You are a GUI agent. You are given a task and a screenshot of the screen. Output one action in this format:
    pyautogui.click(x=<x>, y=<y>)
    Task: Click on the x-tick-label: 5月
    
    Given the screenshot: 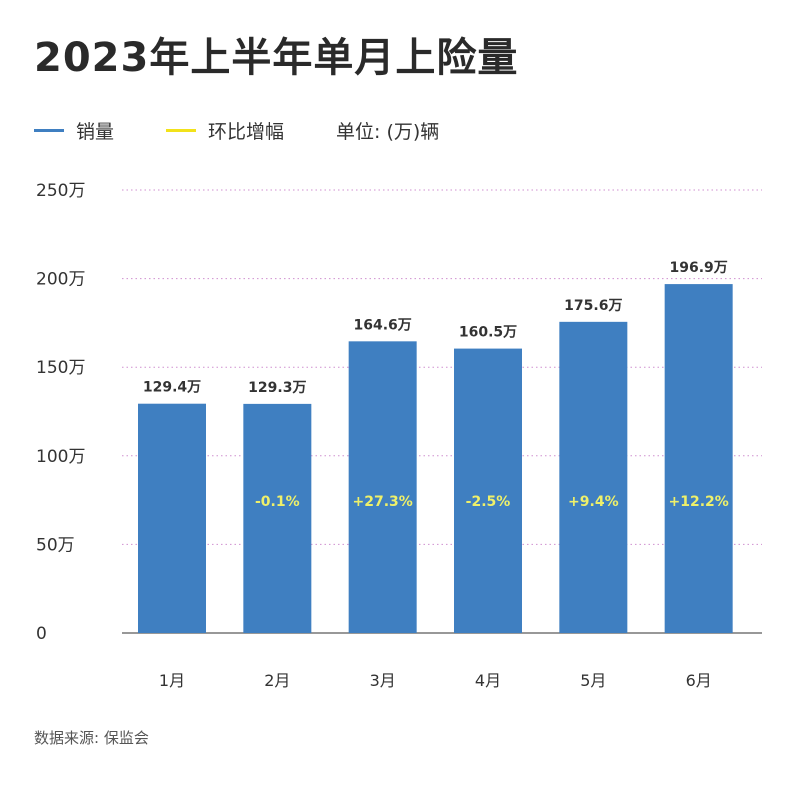 What is the action you would take?
    pyautogui.click(x=593, y=680)
    